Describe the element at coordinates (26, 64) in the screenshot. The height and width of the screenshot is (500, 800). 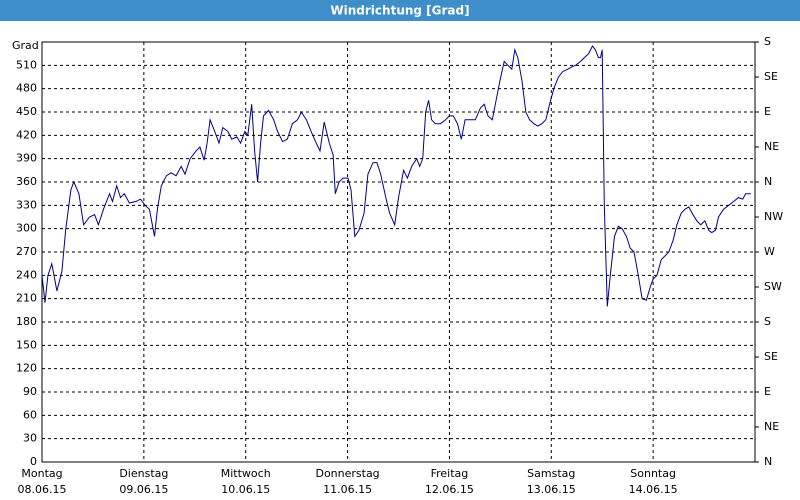
I see `y-tick-label: 510` at that location.